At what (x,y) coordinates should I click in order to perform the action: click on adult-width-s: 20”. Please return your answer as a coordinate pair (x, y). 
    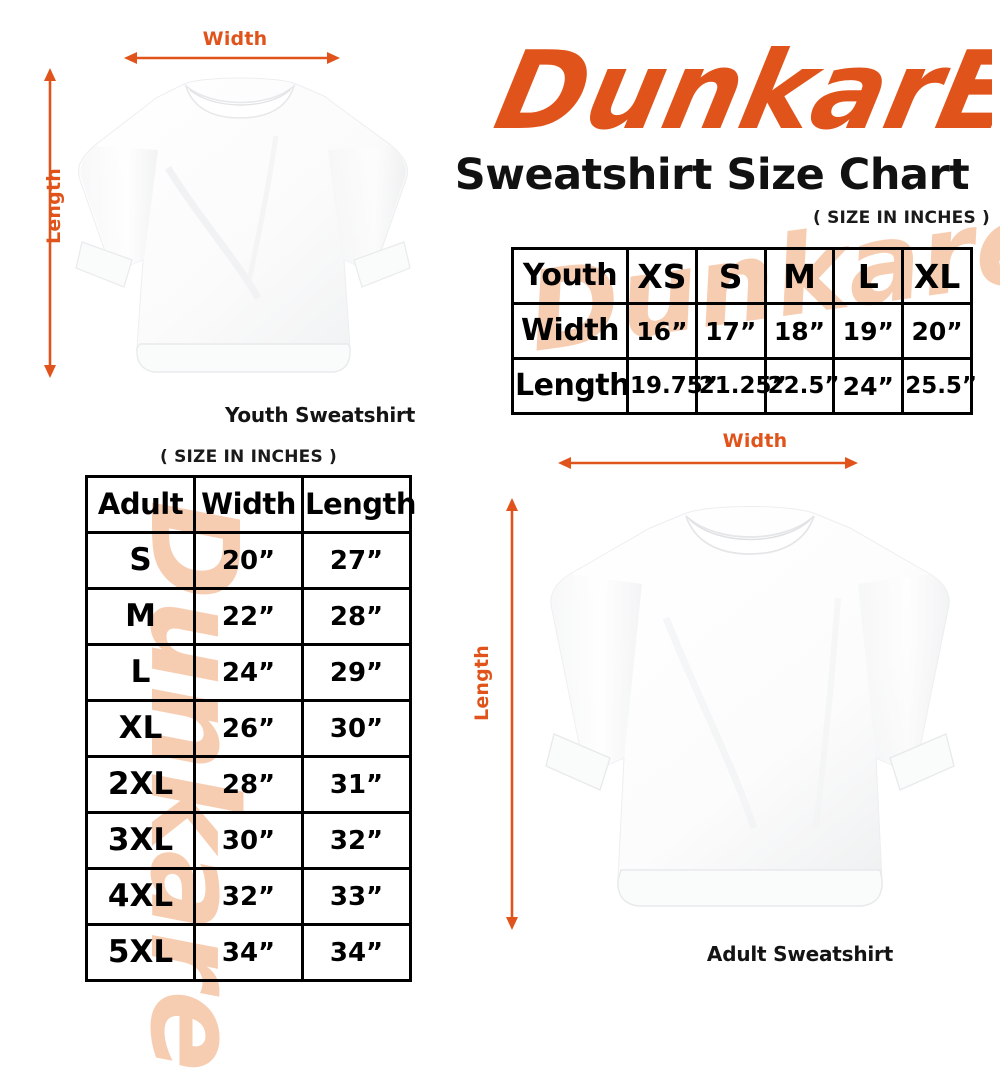
    Looking at the image, I should click on (248, 560).